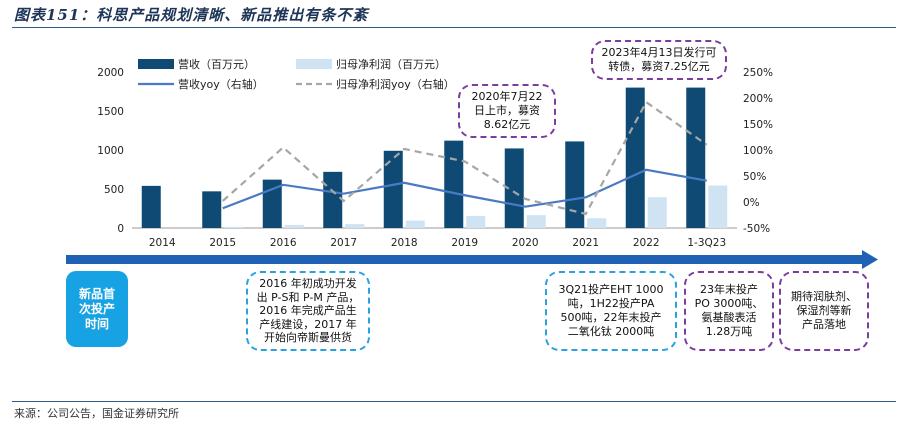 The image size is (907, 426). I want to click on timeline-arrowhead, so click(870, 259).